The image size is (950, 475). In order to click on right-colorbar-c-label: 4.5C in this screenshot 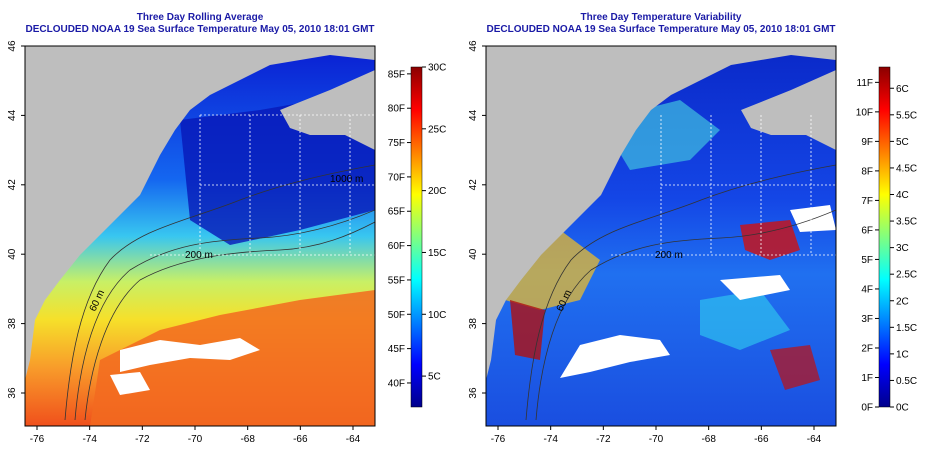, I will do `click(906, 168)`.